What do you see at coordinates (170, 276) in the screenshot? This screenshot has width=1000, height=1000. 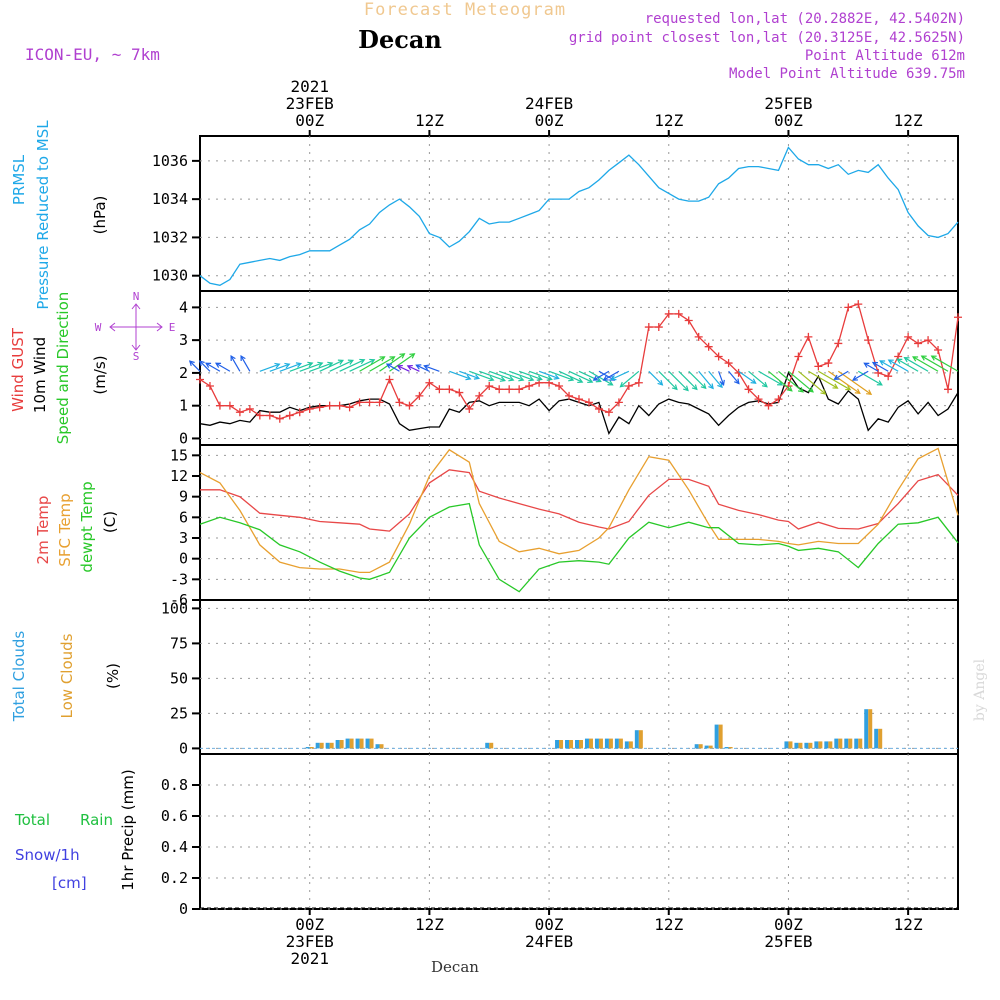 I see `pressure-ytick-label: 1030` at bounding box center [170, 276].